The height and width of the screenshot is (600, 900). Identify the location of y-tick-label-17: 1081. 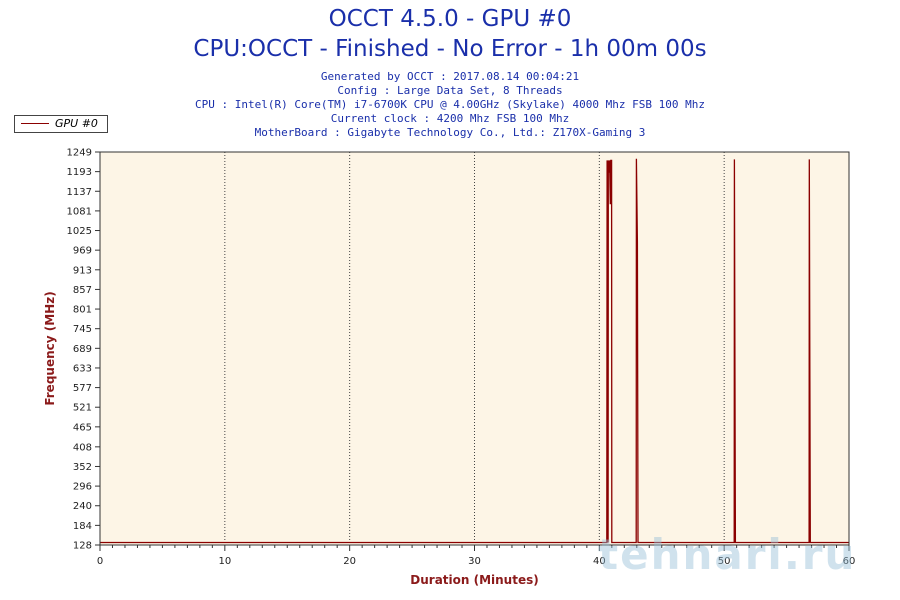
(79, 211).